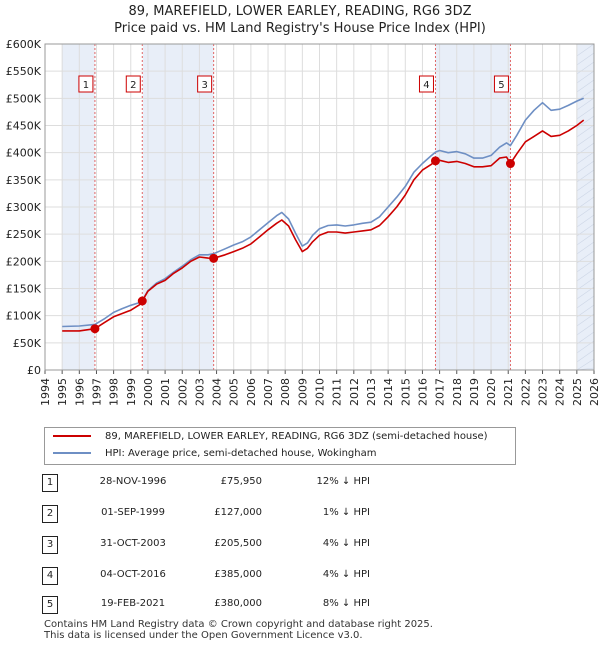  I want to click on x-tick-label: 1999, so click(131, 392).